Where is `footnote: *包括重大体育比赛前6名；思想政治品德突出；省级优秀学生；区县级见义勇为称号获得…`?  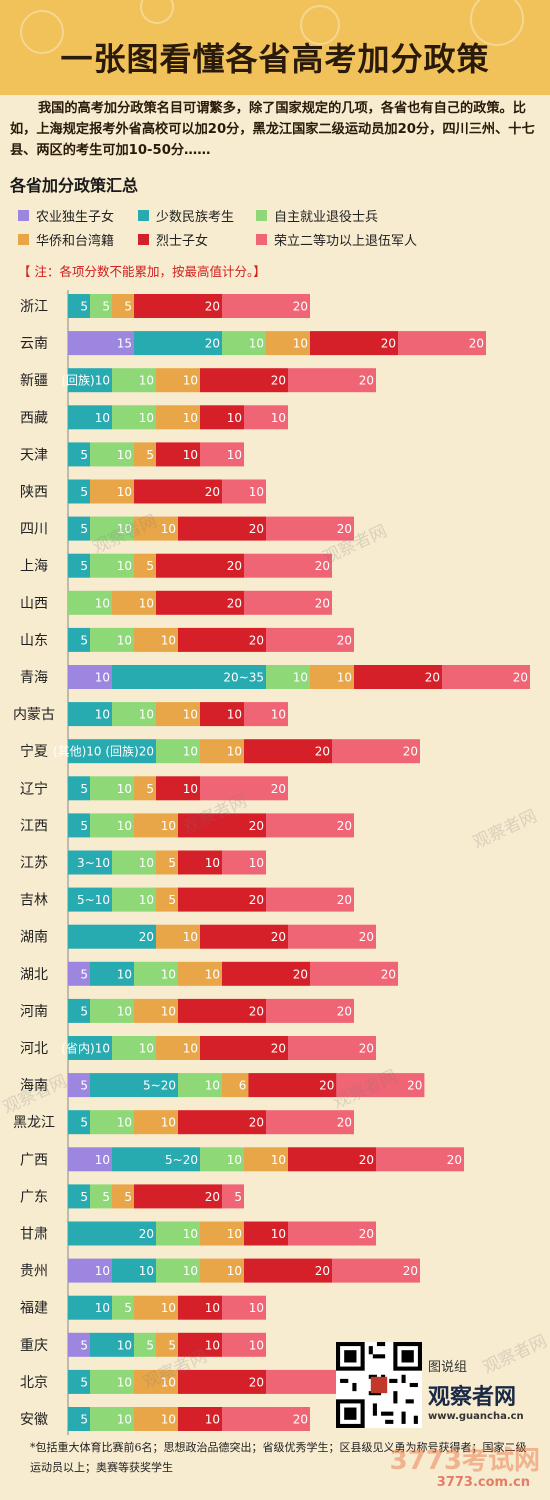
footnote: *包括重大体育比赛前6名；思想政治品德突出；省级优秀学生；区县级见义勇为称号获得… is located at coordinates (278, 1457).